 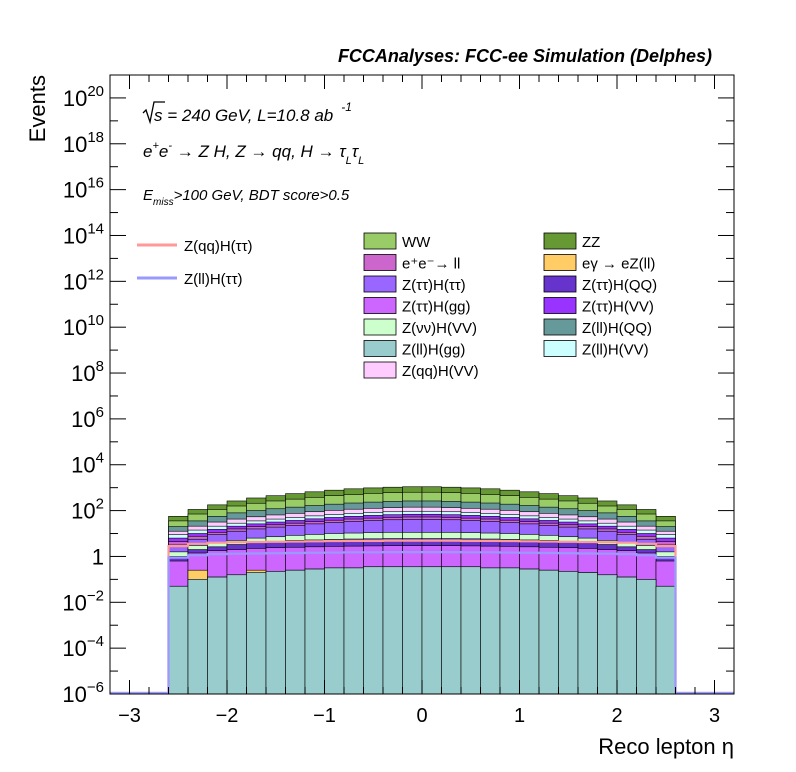 What do you see at coordinates (324, 716) in the screenshot?
I see `x-tick-label: −1` at bounding box center [324, 716].